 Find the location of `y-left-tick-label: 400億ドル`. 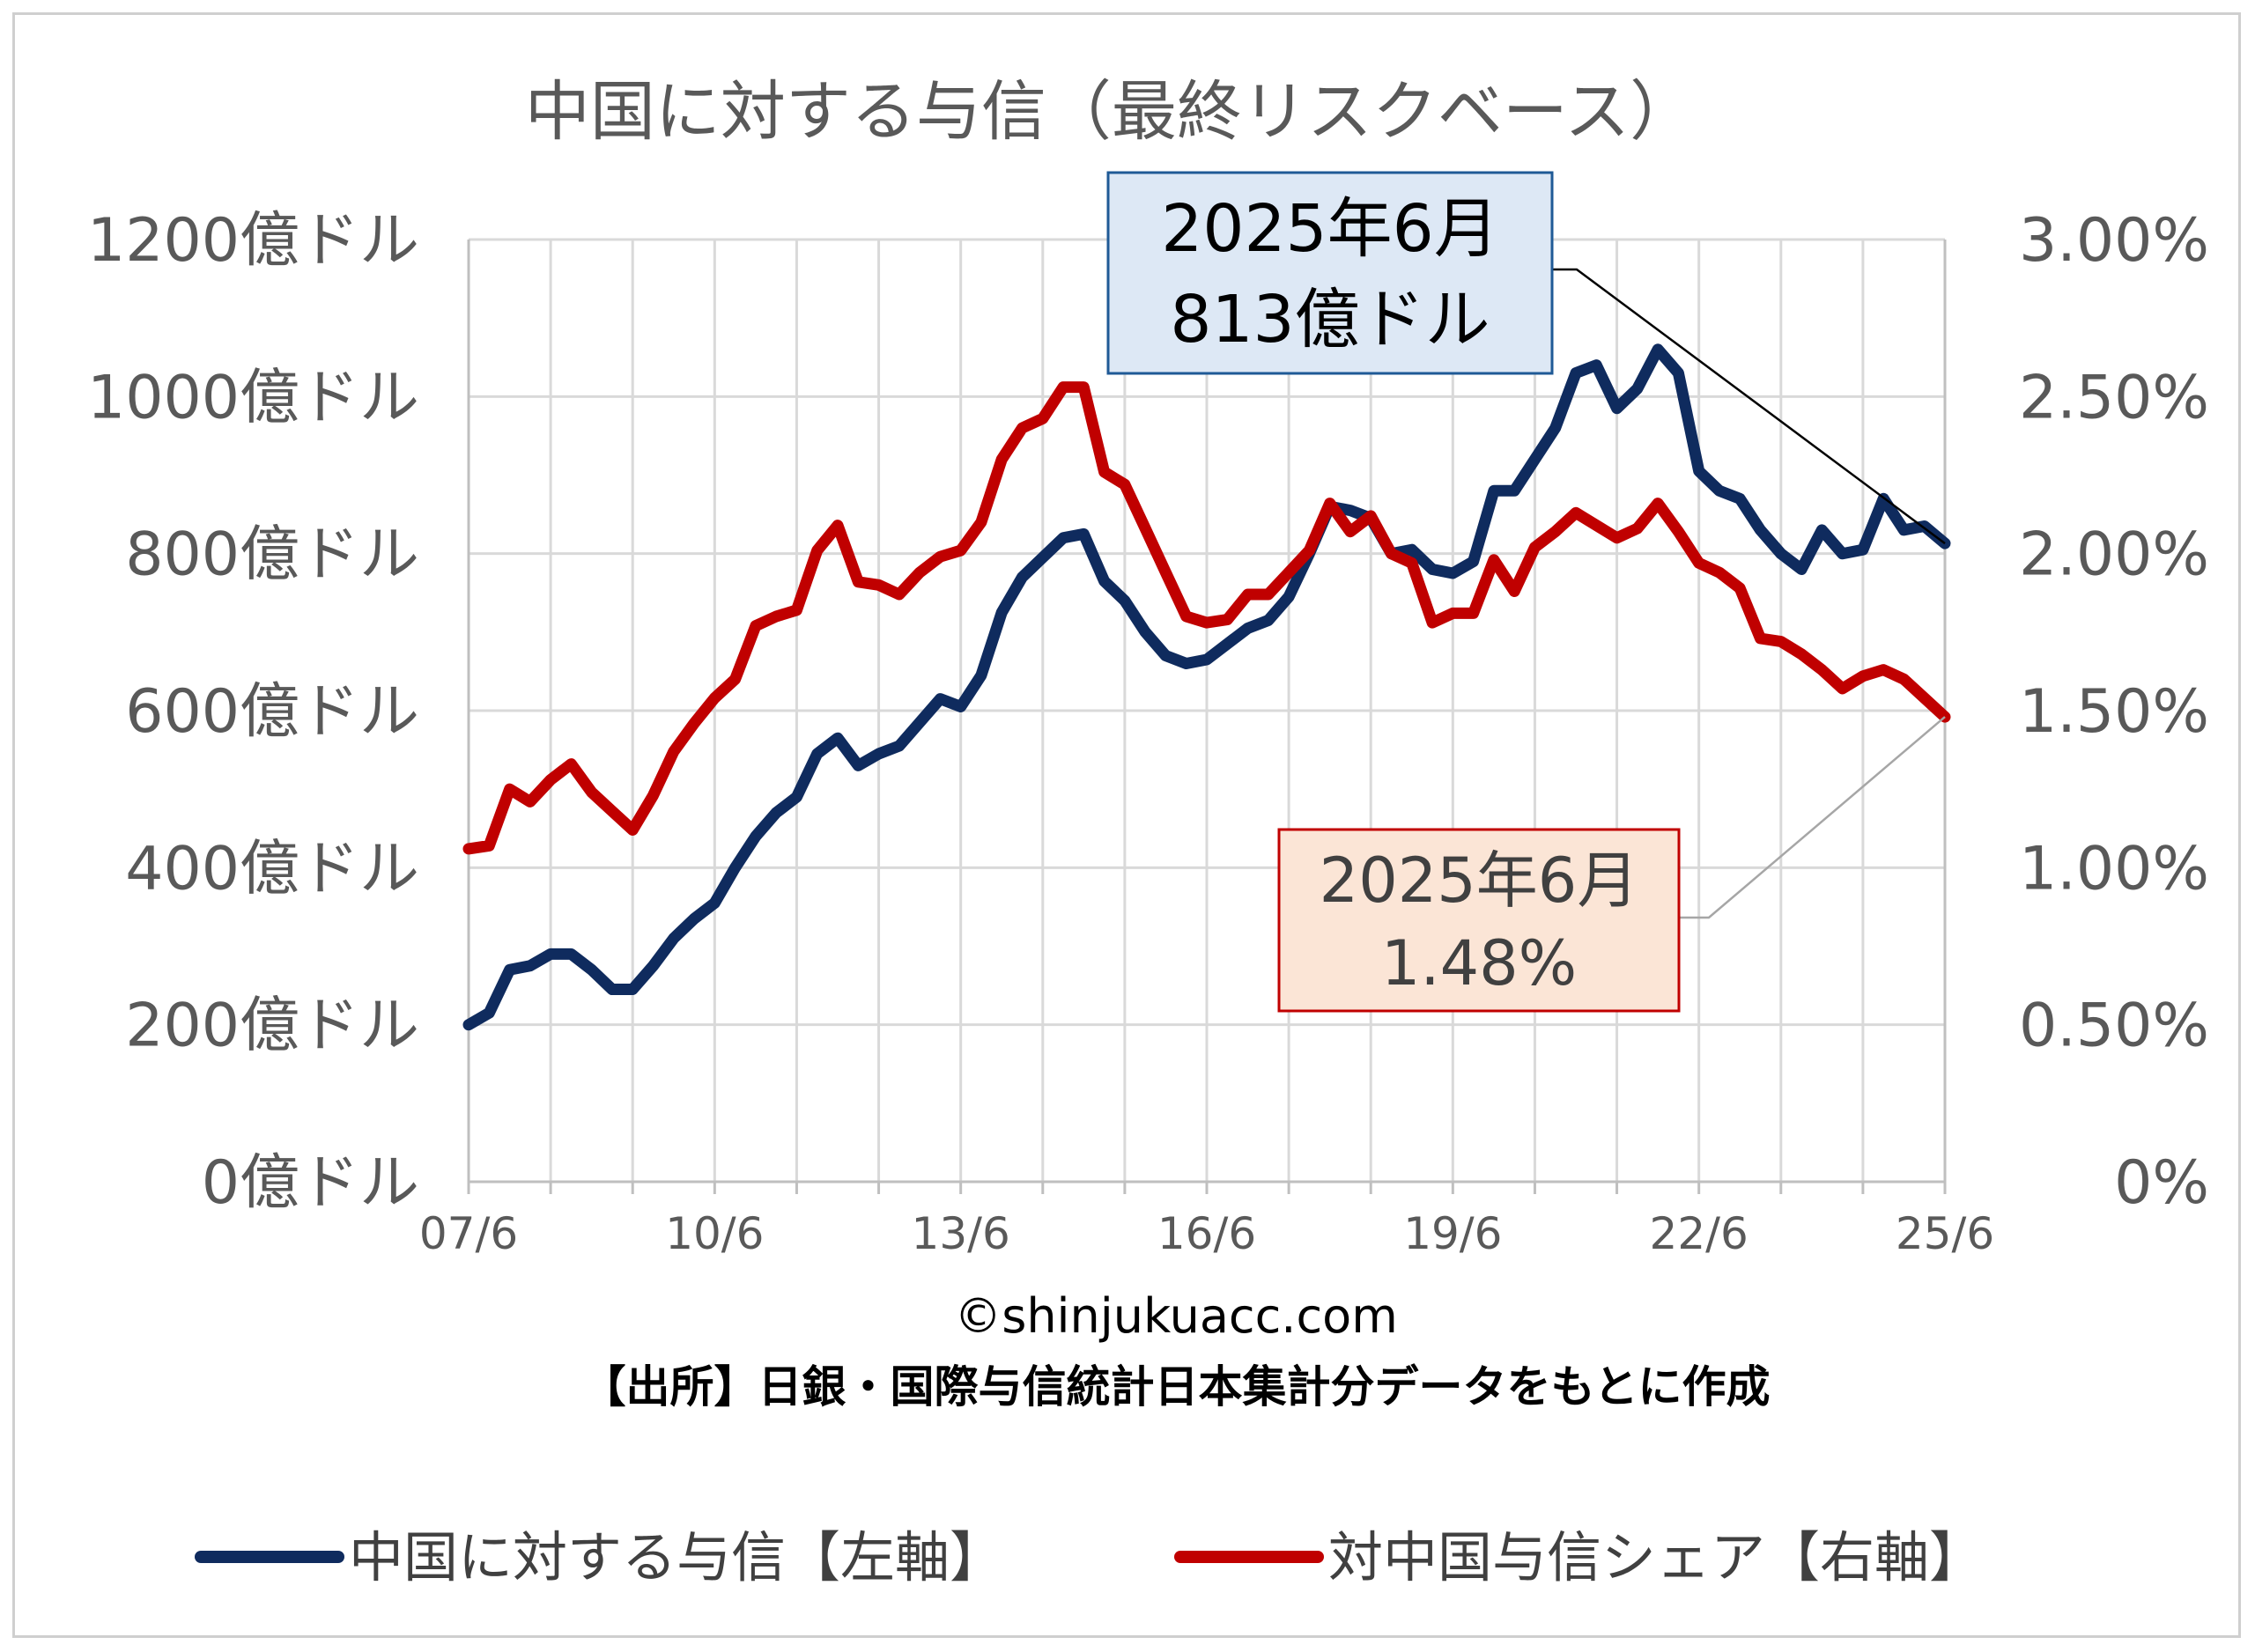

y-left-tick-label: 400億ドル is located at coordinates (272, 868).